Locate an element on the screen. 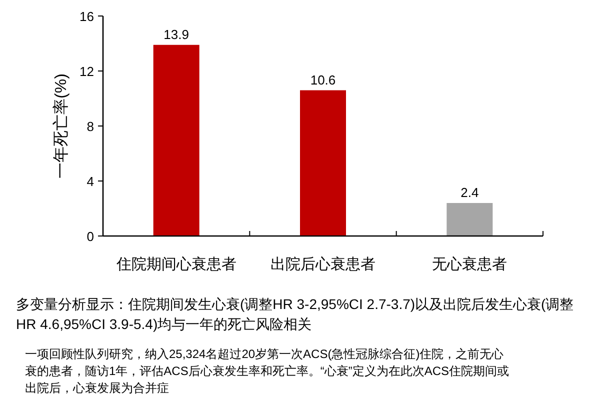 The height and width of the screenshot is (401, 594). y-tick-label: 16 is located at coordinates (87, 16).